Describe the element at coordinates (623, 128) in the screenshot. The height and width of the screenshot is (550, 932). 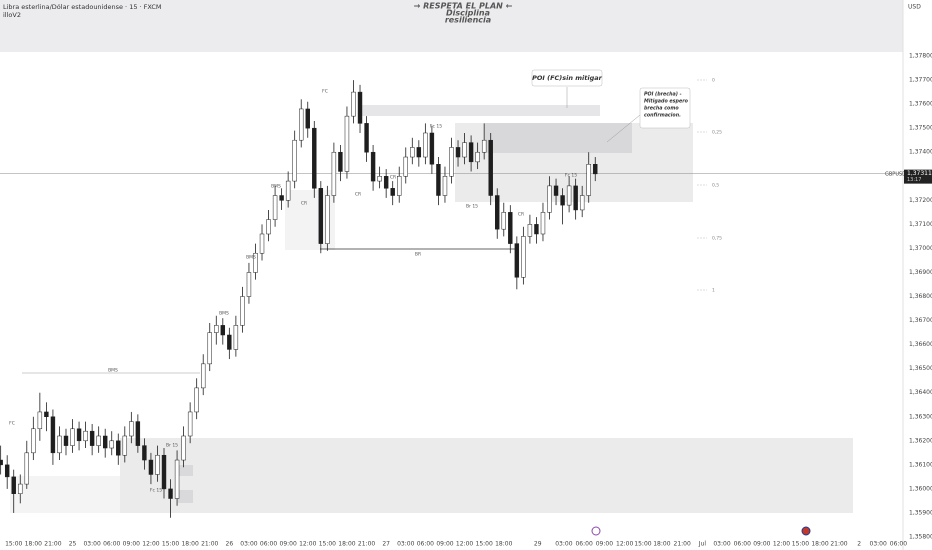
I see `callout-pointer` at that location.